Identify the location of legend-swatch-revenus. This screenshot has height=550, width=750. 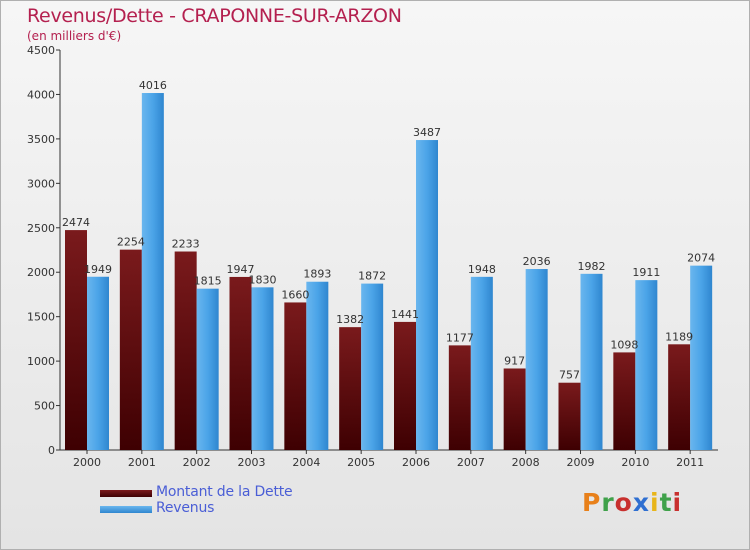
(126, 509).